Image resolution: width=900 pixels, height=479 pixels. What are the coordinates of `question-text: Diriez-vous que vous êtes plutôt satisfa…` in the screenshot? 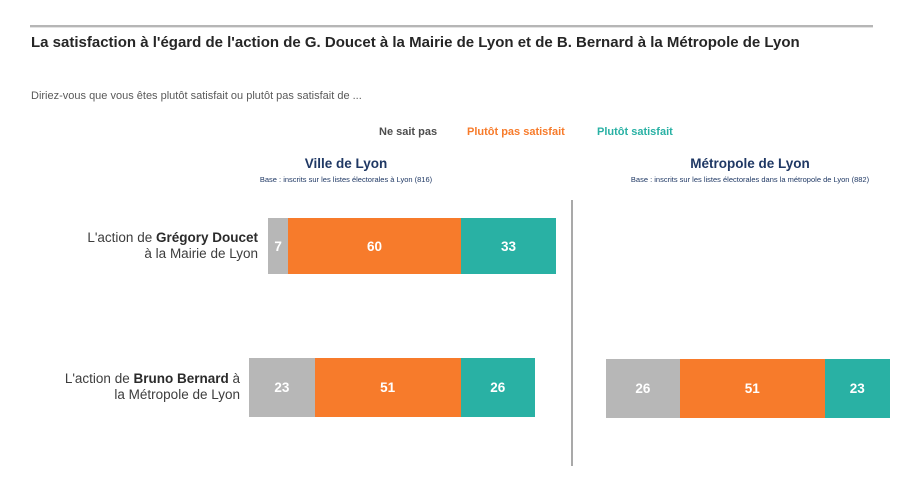 It's located at (196, 96).